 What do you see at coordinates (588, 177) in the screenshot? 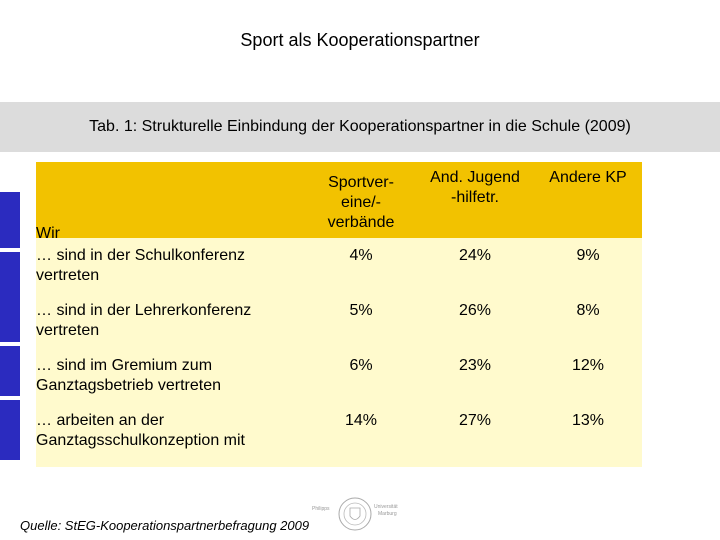
I see `column-header-line: Andere KP` at bounding box center [588, 177].